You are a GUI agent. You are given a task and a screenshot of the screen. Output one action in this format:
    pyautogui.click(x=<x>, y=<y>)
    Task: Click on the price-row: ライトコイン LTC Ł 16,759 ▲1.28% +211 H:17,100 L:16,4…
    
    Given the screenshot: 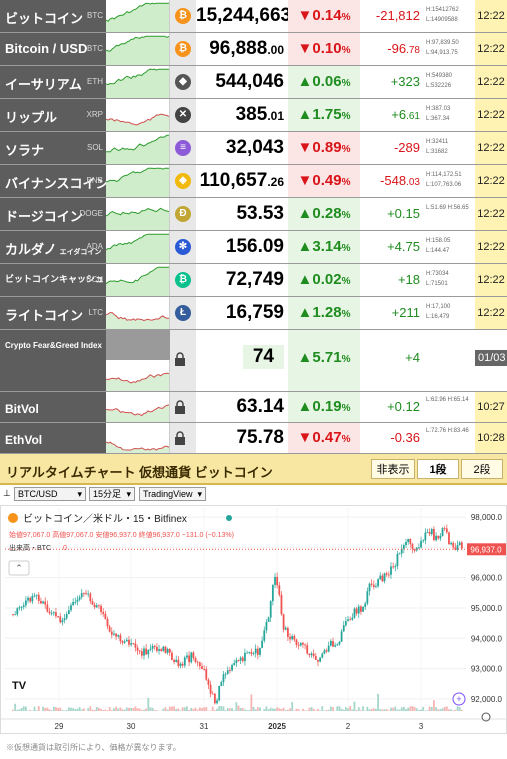 What is the action you would take?
    pyautogui.click(x=253, y=313)
    